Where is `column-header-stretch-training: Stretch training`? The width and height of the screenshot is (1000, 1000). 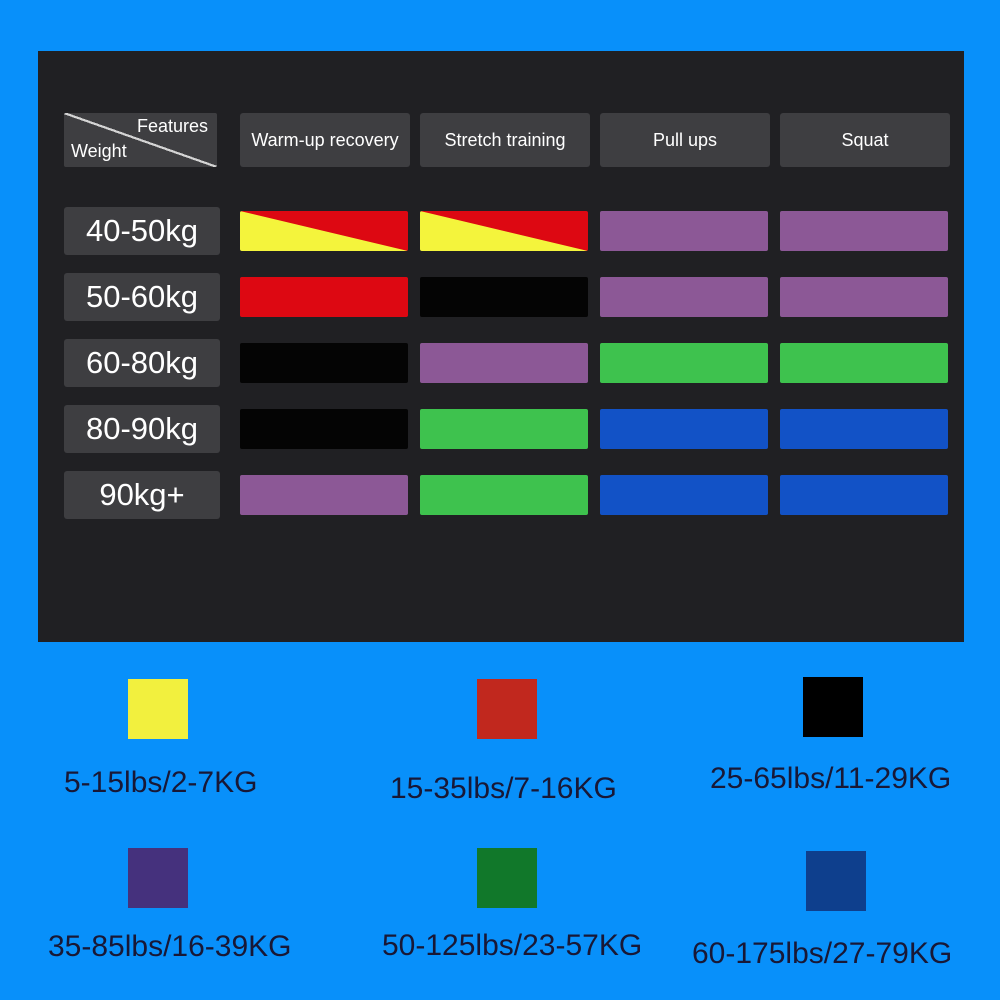 column-header-stretch-training: Stretch training is located at coordinates (505, 140).